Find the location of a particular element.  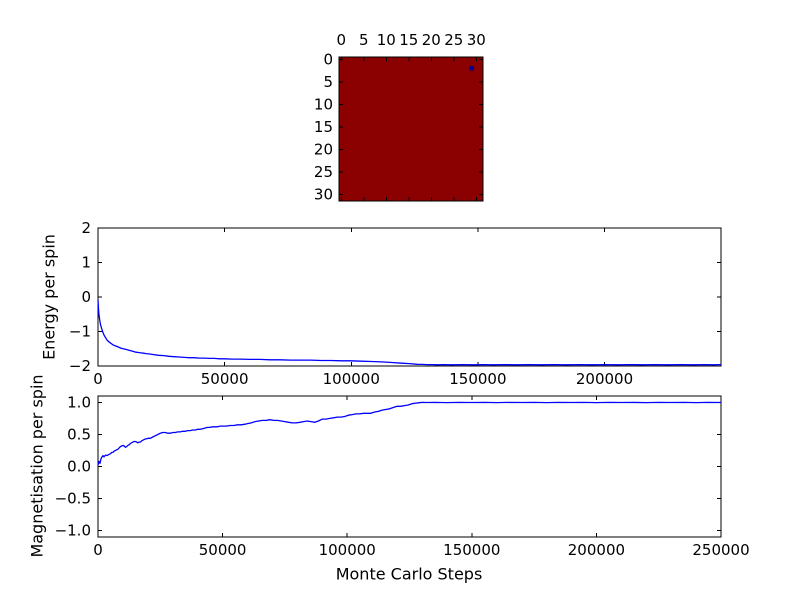

lattice-x-tick-label: 30 is located at coordinates (476, 40).